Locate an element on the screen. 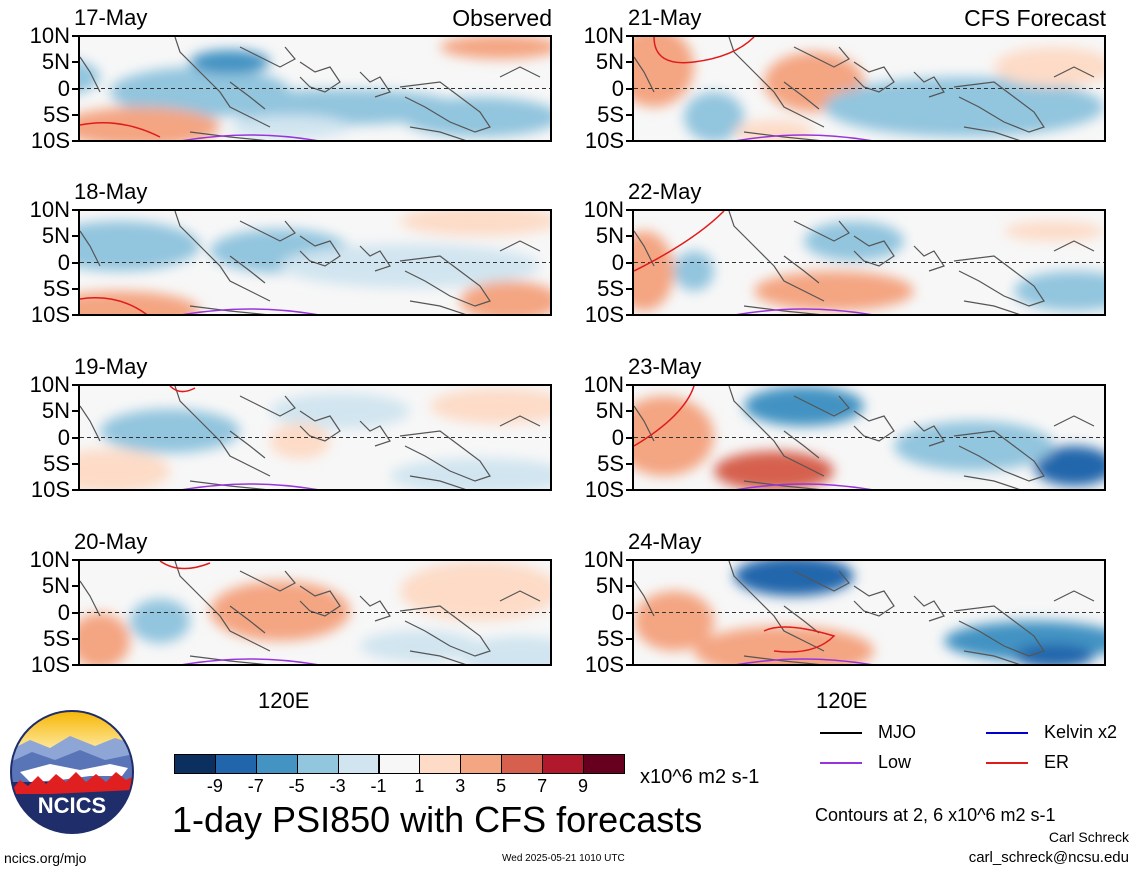 This screenshot has height=873, width=1135. colorbar-label: 9 is located at coordinates (582, 786).